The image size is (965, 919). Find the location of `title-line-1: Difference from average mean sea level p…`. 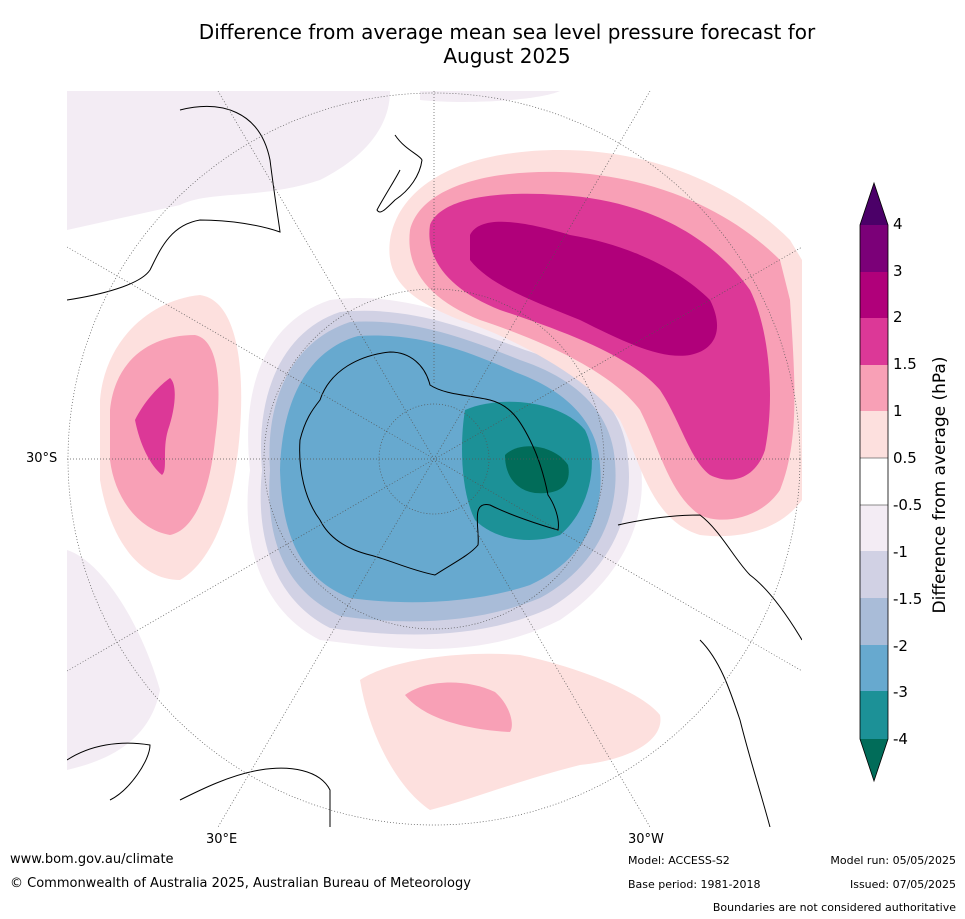

title-line-1: Difference from average mean sea level p… is located at coordinates (507, 32).